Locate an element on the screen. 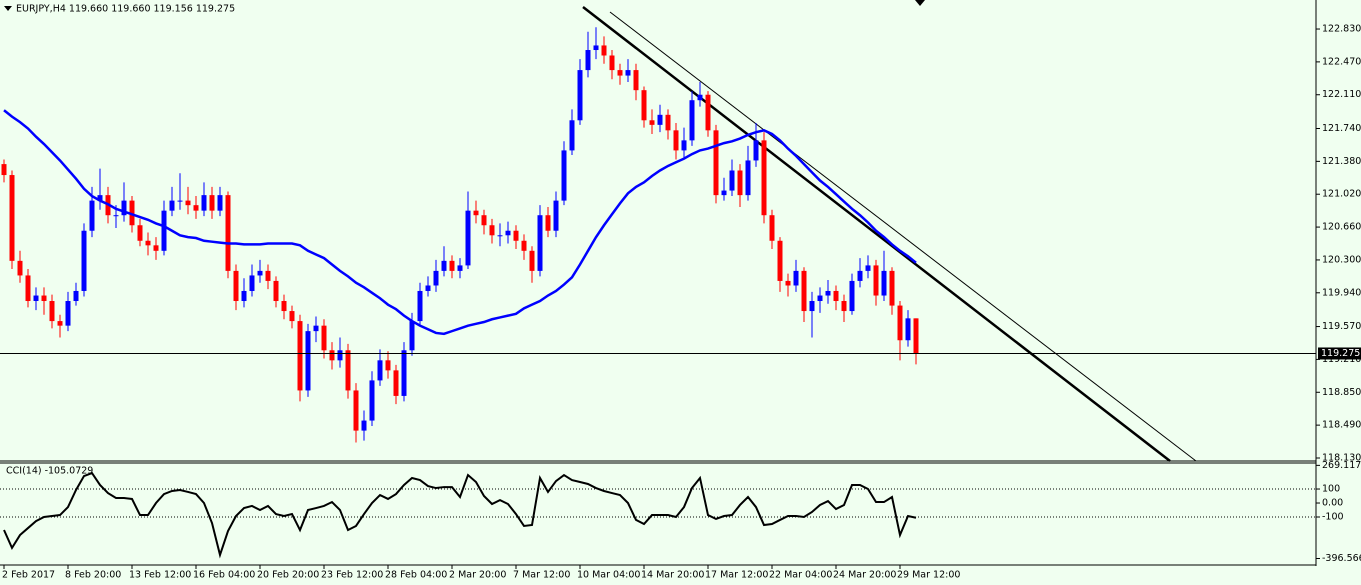 This screenshot has width=1361, height=585. y-tick-label: 120.300 is located at coordinates (1341, 259).